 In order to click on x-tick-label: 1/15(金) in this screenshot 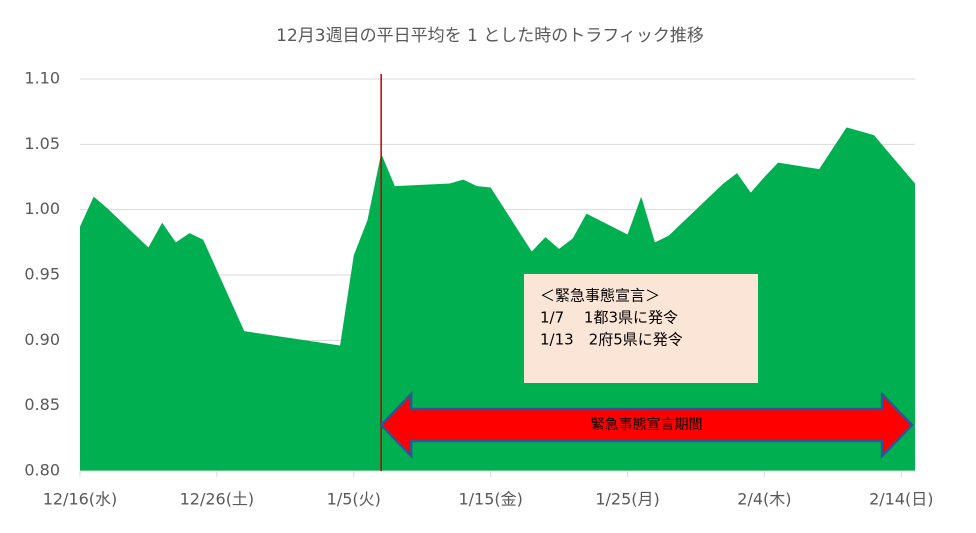, I will do `click(490, 499)`.